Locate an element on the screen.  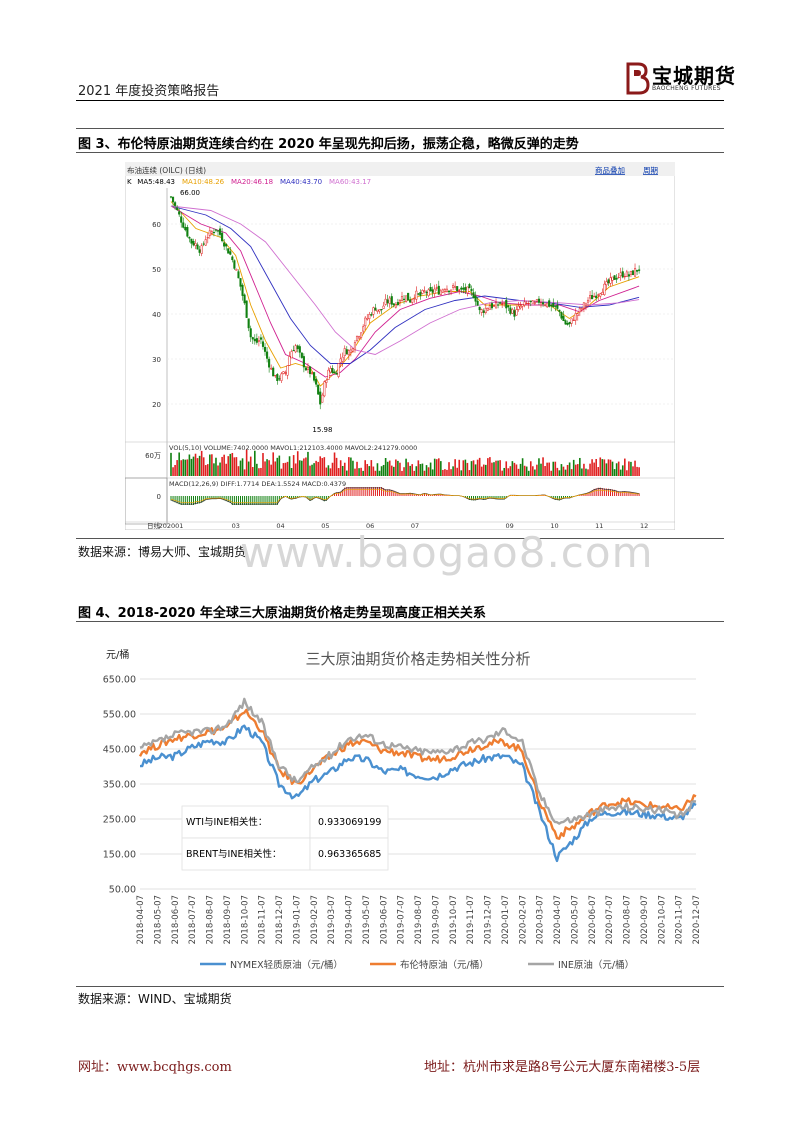
x-tick-label: 2019-05-07 is located at coordinates (367, 919).